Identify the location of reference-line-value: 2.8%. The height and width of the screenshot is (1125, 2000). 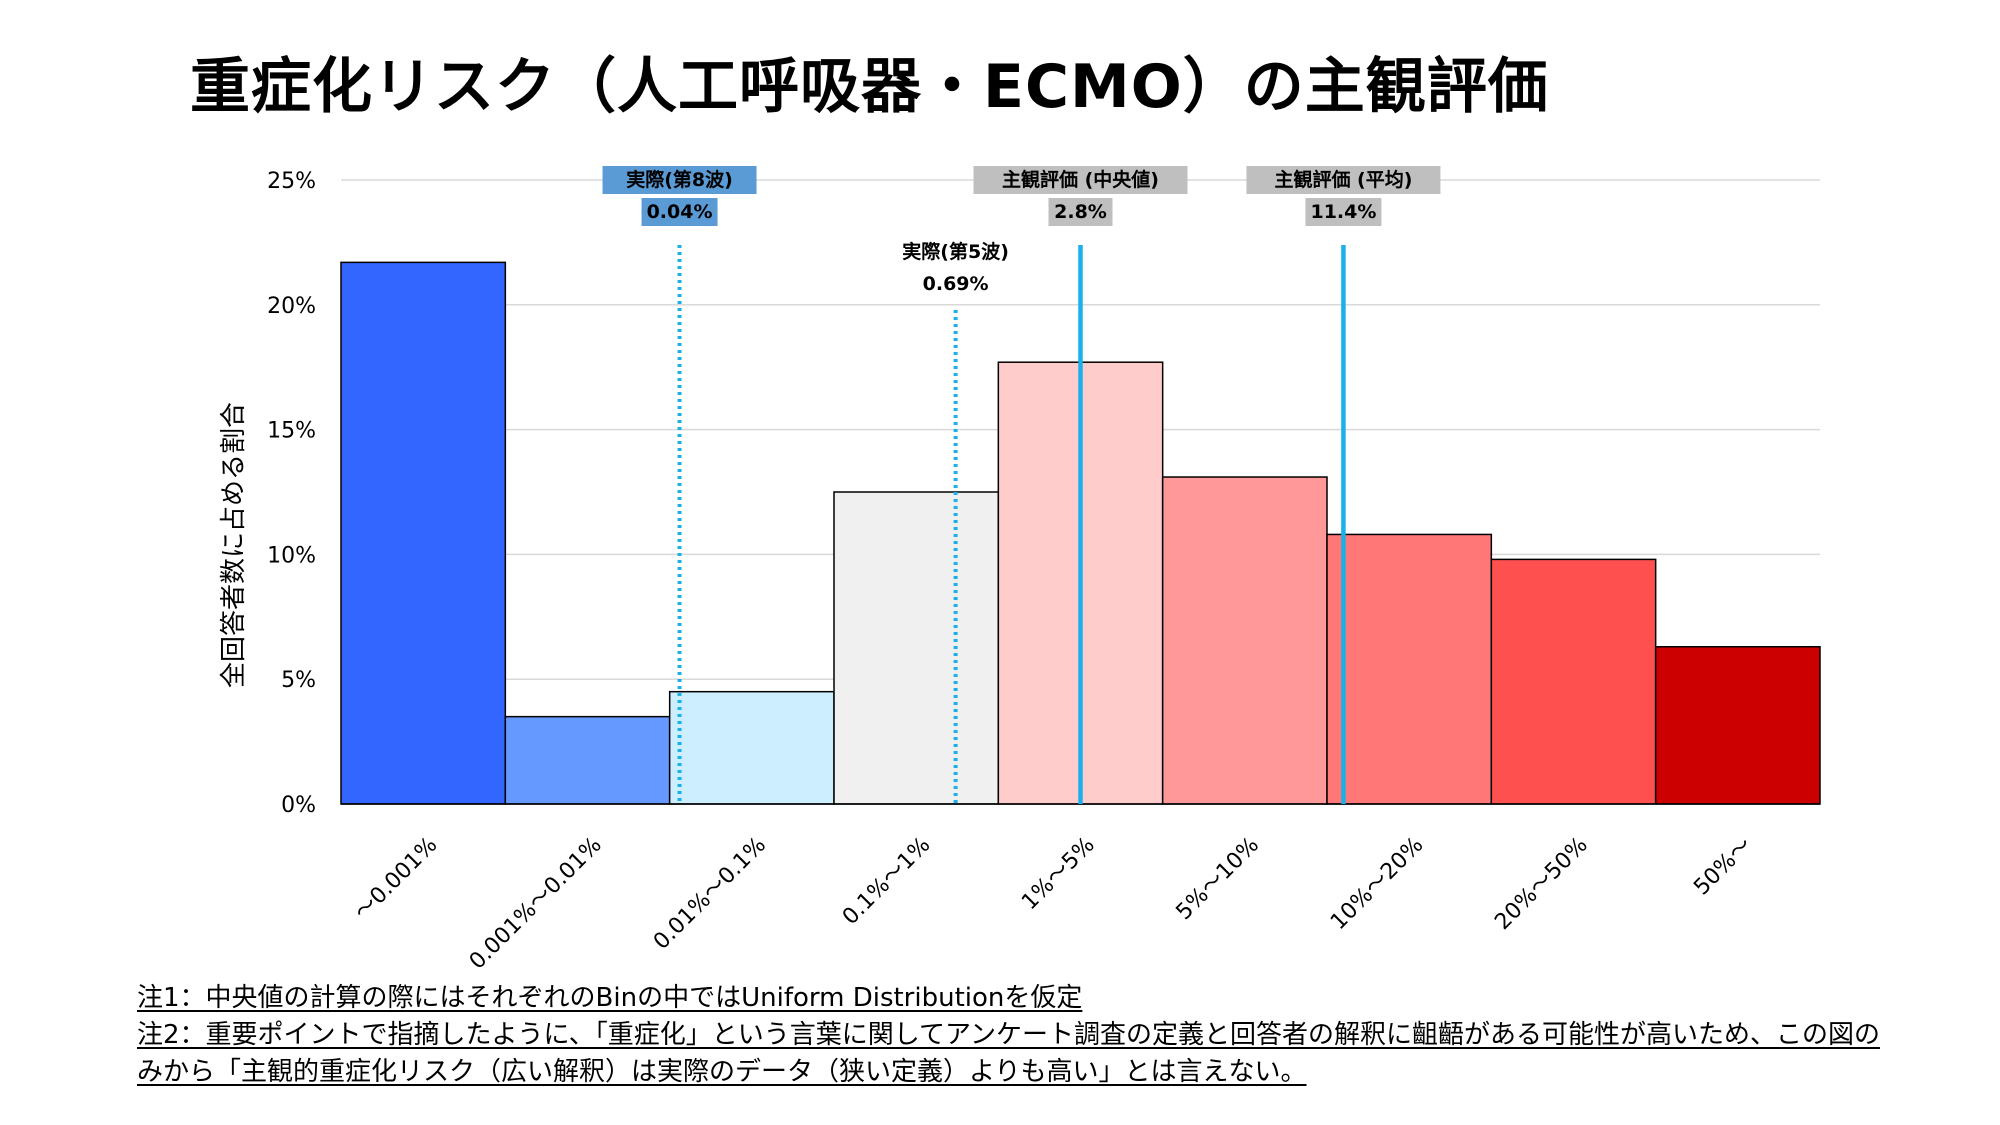
(1080, 212).